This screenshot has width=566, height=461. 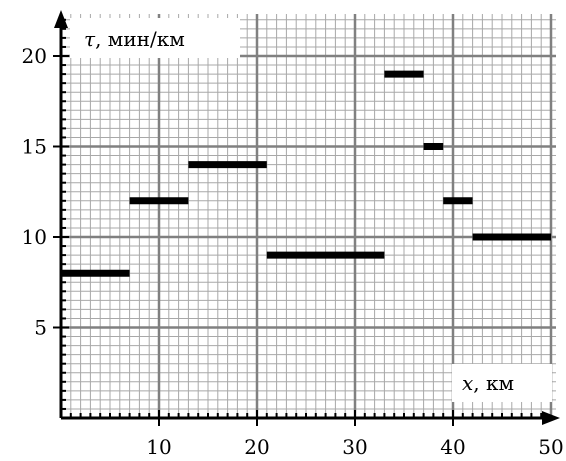 What do you see at coordinates (40, 328) in the screenshot?
I see `y-tick-label: 5` at bounding box center [40, 328].